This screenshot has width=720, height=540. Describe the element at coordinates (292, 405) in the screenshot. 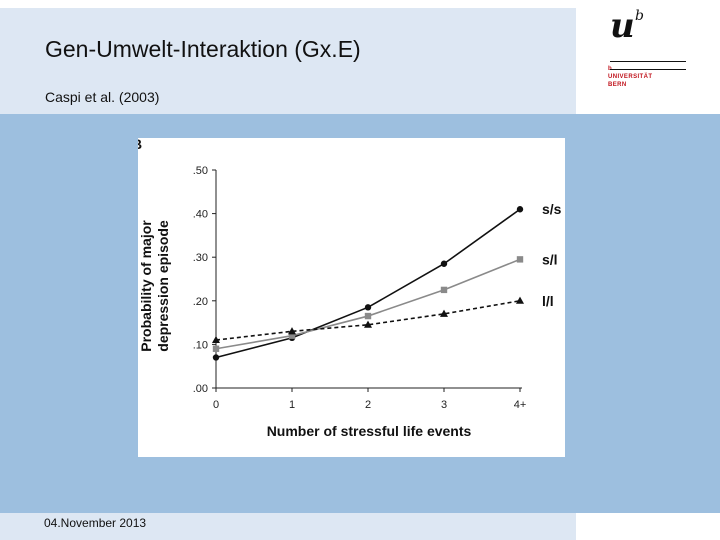

I see `x-tick-label: 1` at that location.